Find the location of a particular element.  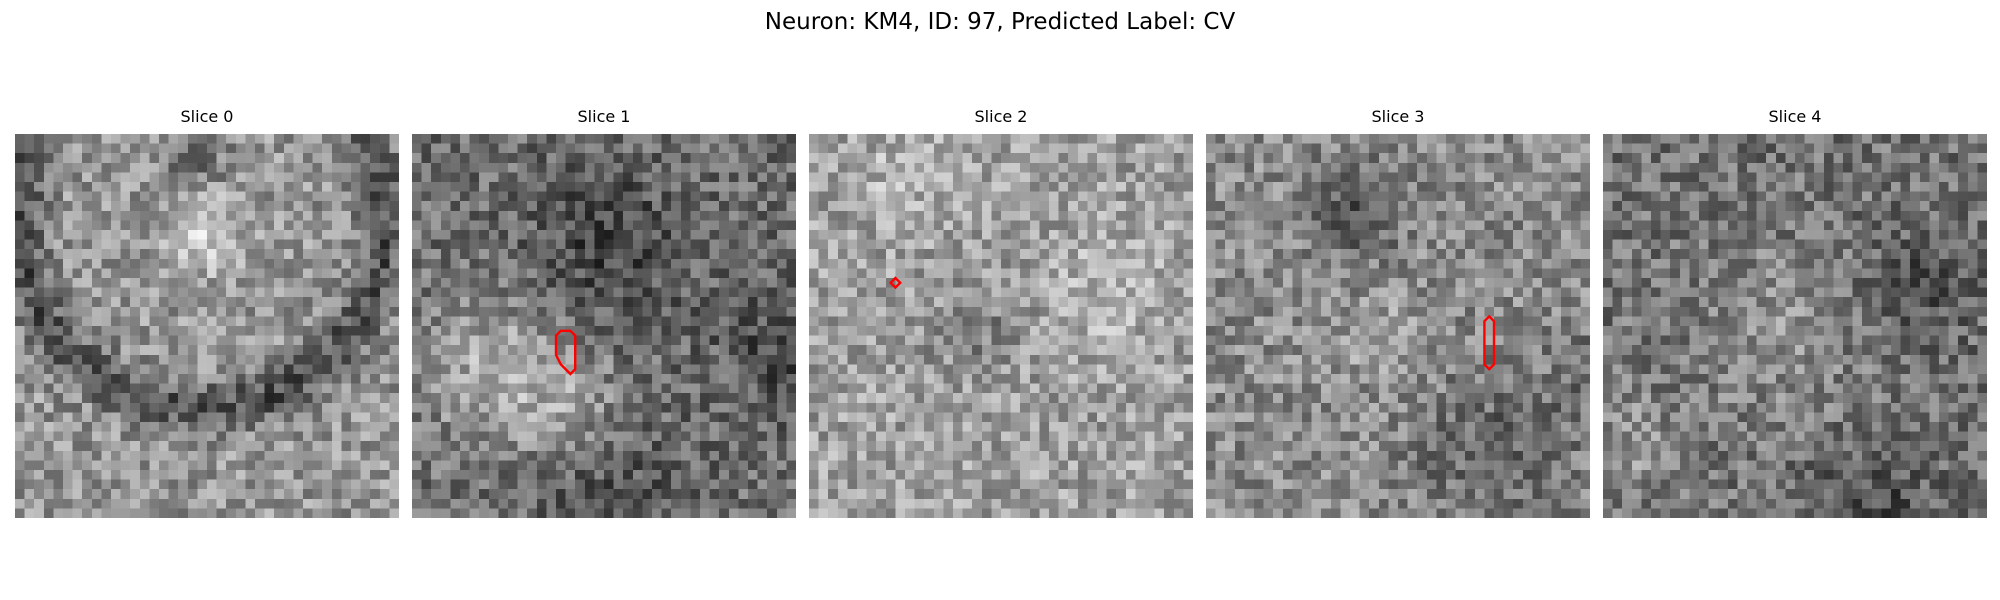

slice-title: Slice 0 is located at coordinates (207, 116).